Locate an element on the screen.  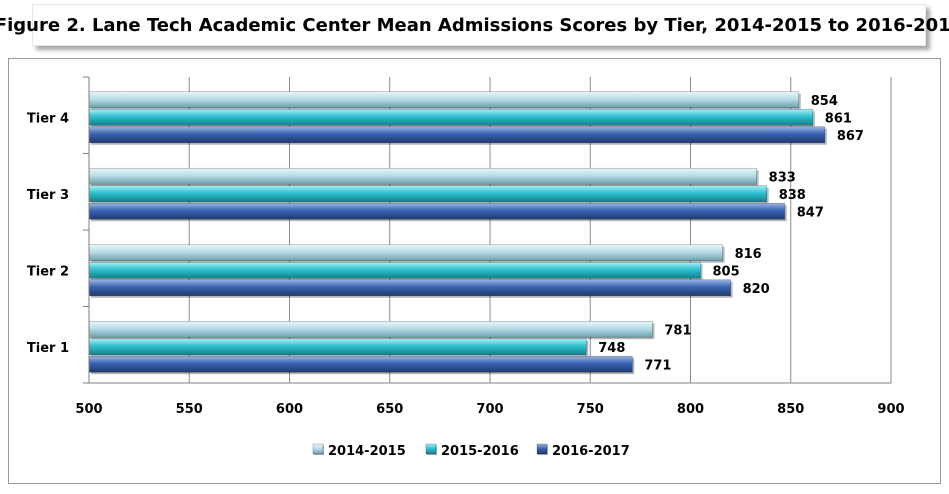
data-label: 867 is located at coordinates (850, 136).